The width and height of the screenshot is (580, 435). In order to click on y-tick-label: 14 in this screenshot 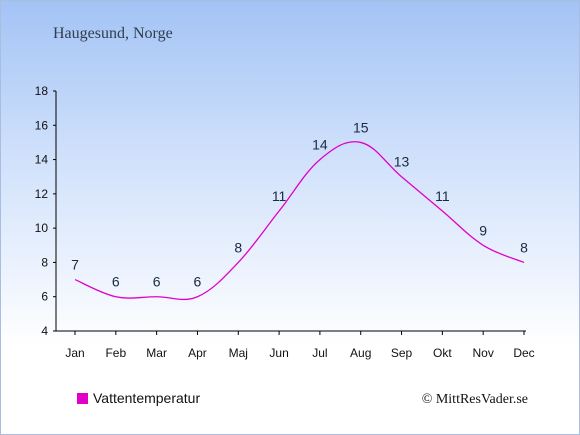, I will do `click(42, 160)`.